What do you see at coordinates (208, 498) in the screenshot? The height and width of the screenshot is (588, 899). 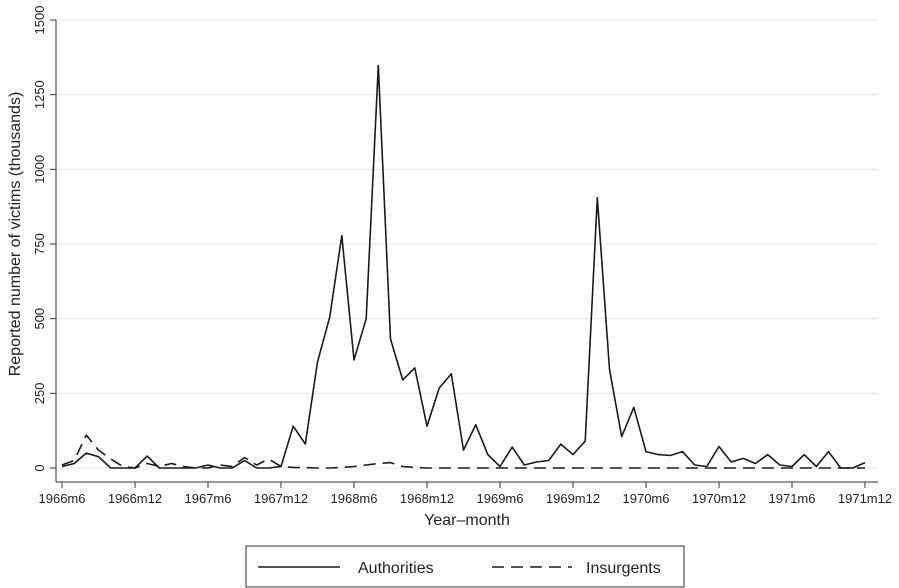 I see `x-tick-label: 1967m6` at bounding box center [208, 498].